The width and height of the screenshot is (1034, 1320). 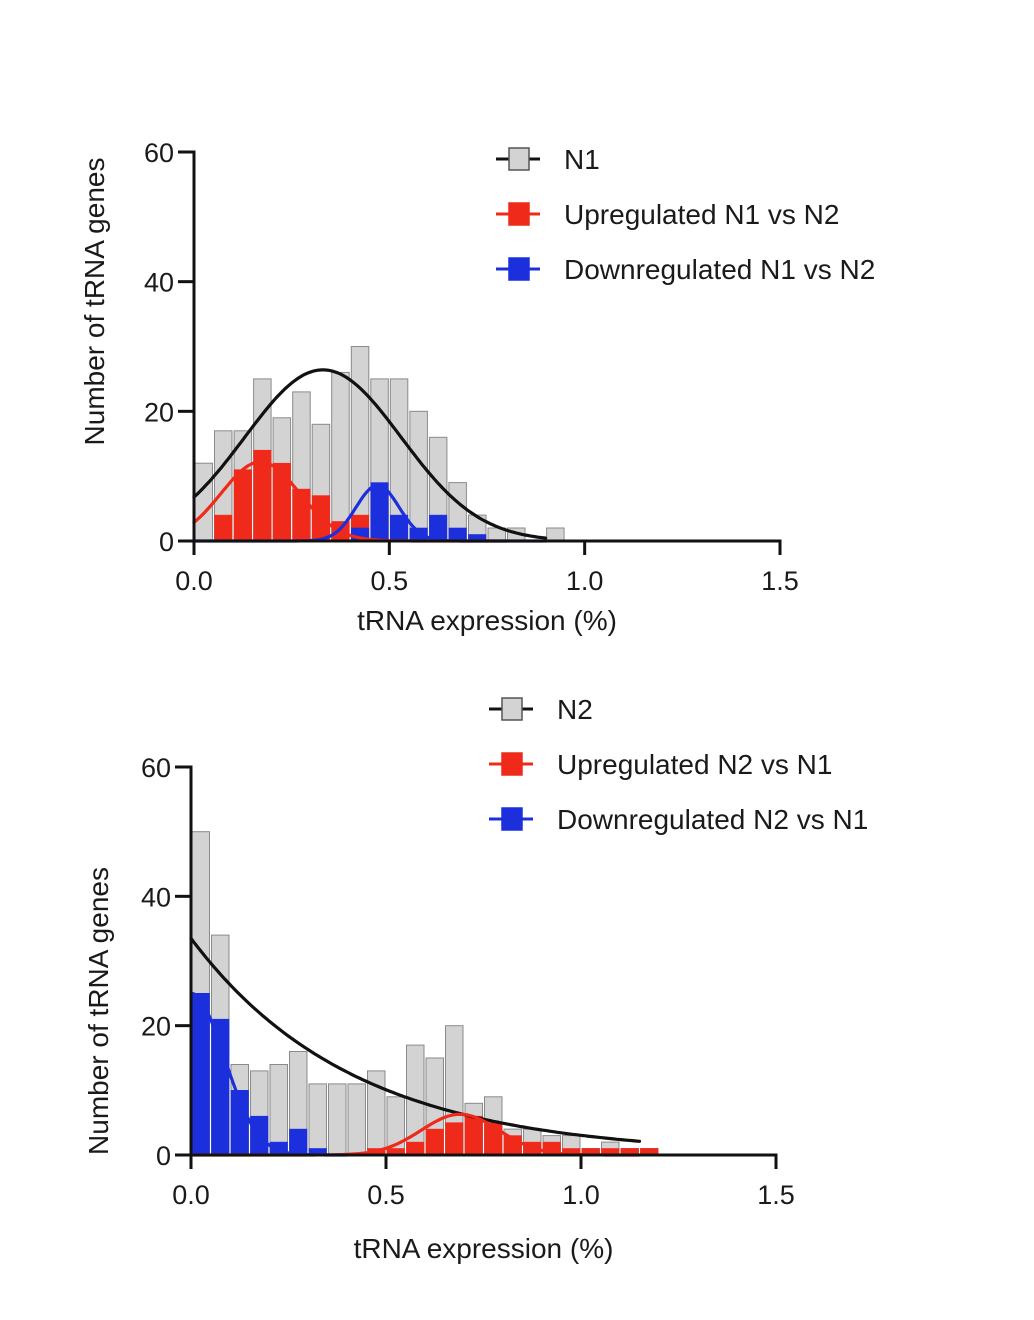 I want to click on series-downregulated-n1-vs-n2, so click(x=418, y=512).